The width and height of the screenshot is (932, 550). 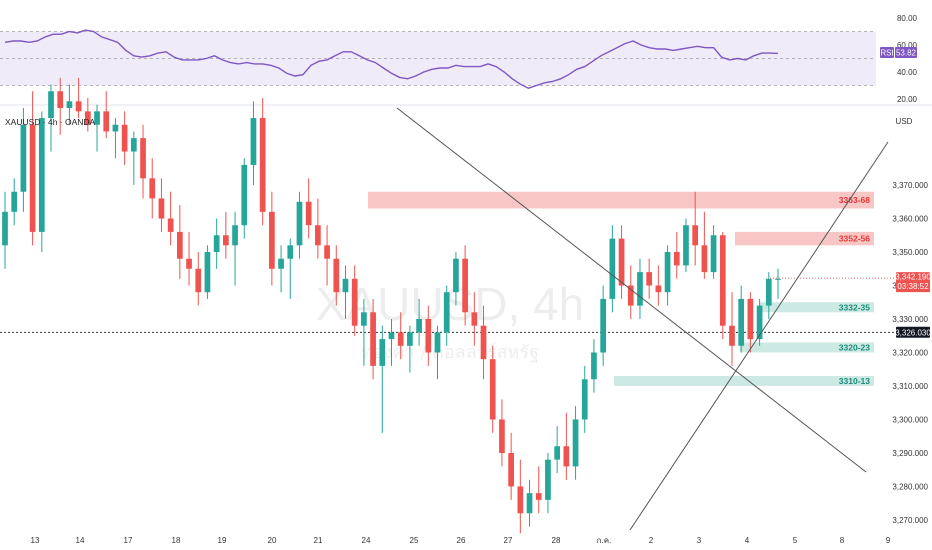 I want to click on price-tick-label: 3,370.000, so click(x=910, y=185).